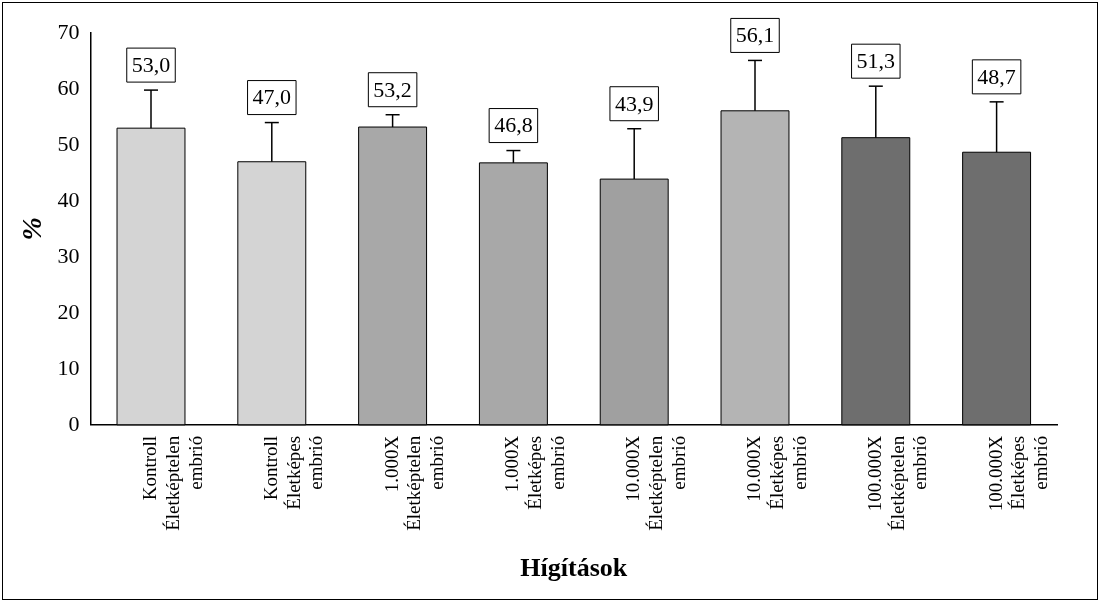  I want to click on x-tick-label: Kontroll Életképtelen embrió, so click(172, 483).